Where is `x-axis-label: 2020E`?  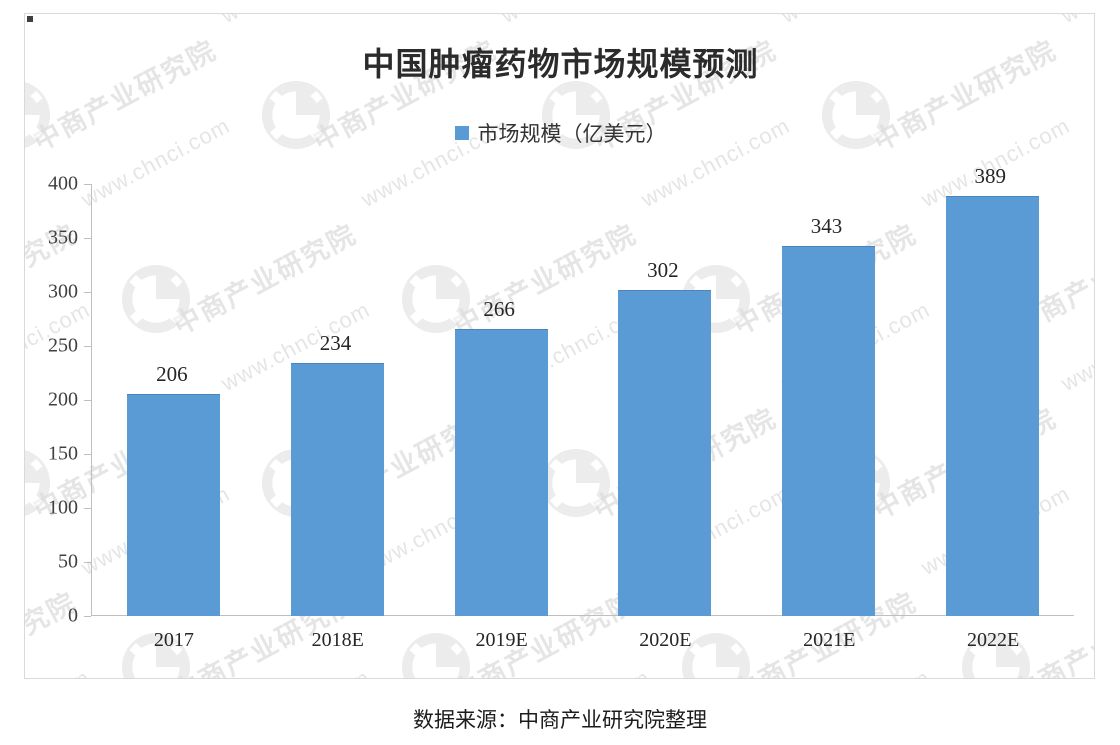 x-axis-label: 2020E is located at coordinates (665, 640).